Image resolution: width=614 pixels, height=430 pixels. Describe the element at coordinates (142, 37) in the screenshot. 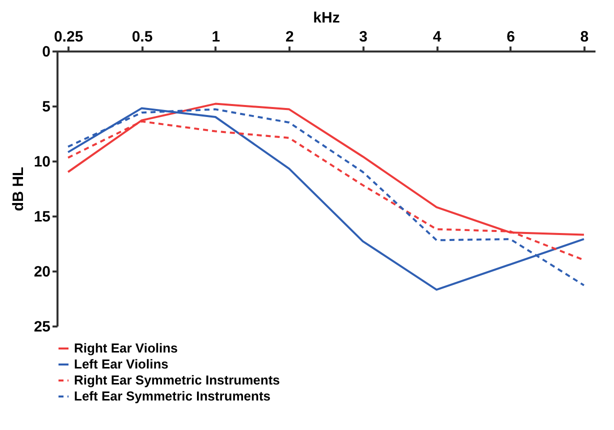

I see `x-tick-label: 0.5` at that location.